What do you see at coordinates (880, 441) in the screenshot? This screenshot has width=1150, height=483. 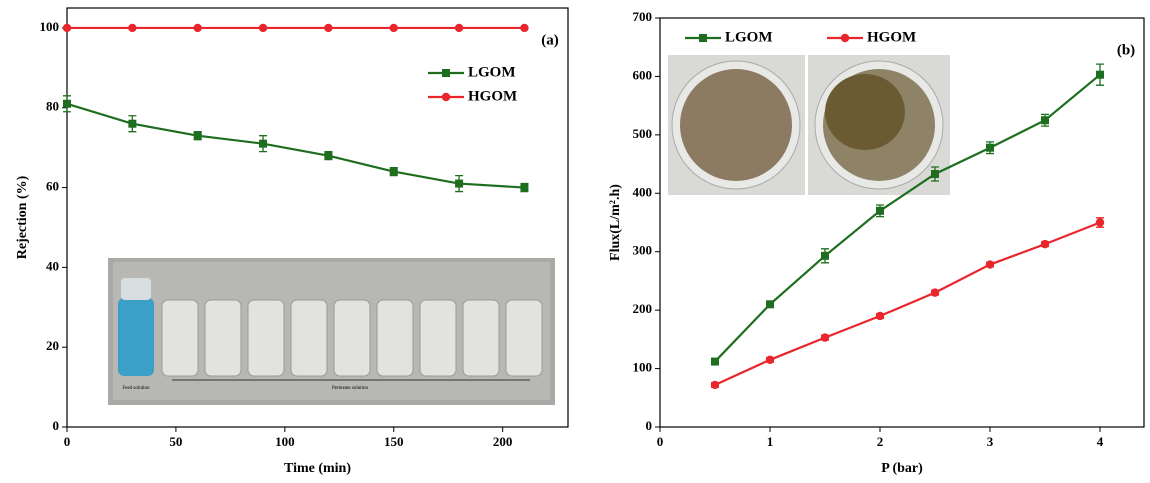 I see `x-tick-label: 2` at bounding box center [880, 441].